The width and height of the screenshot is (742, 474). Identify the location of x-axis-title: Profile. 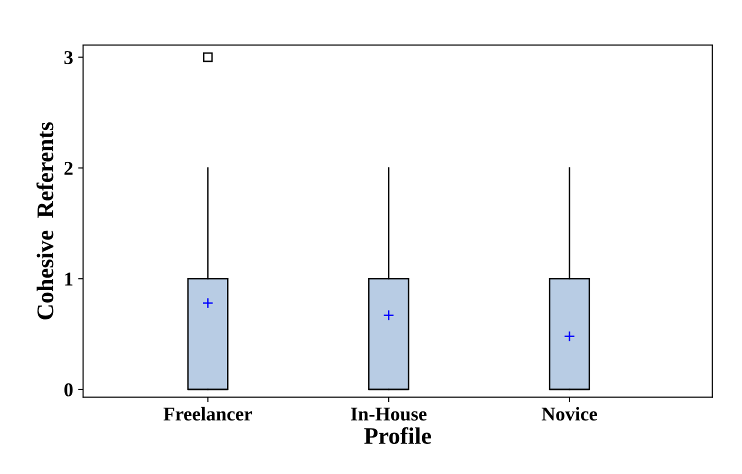
(397, 435).